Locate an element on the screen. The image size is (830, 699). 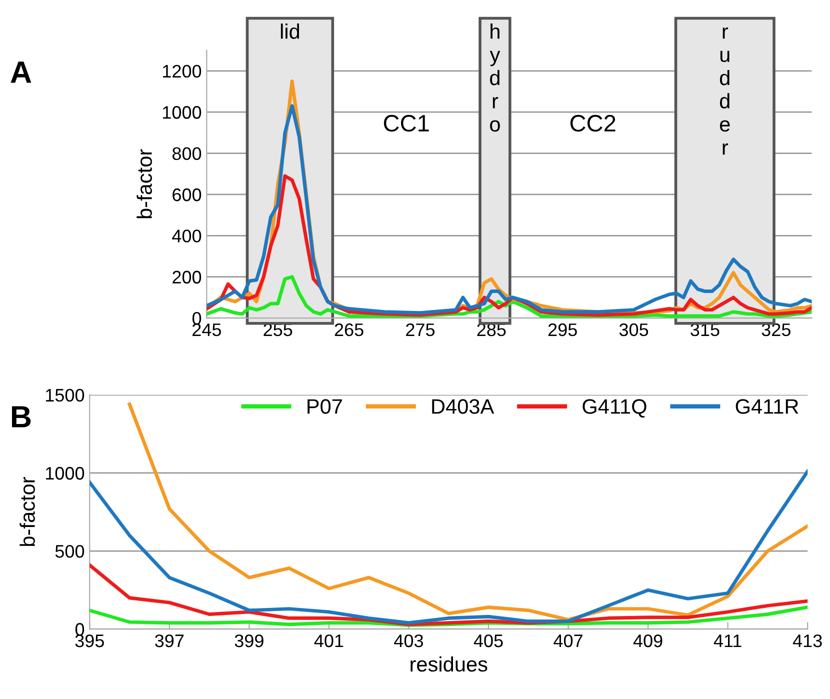
legend-label: P07 is located at coordinates (325, 406).